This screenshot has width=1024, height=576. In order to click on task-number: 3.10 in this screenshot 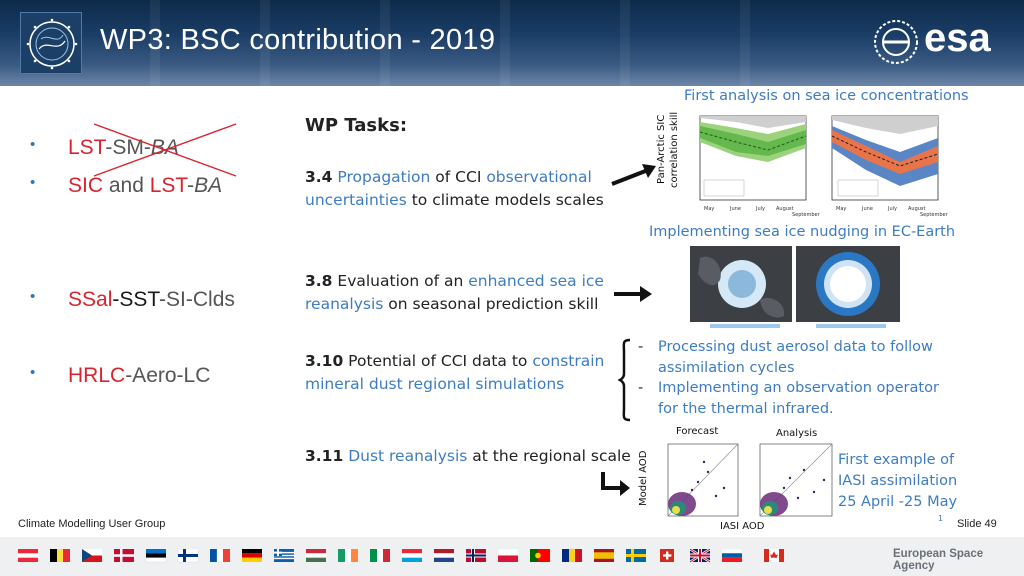, I will do `click(324, 361)`.